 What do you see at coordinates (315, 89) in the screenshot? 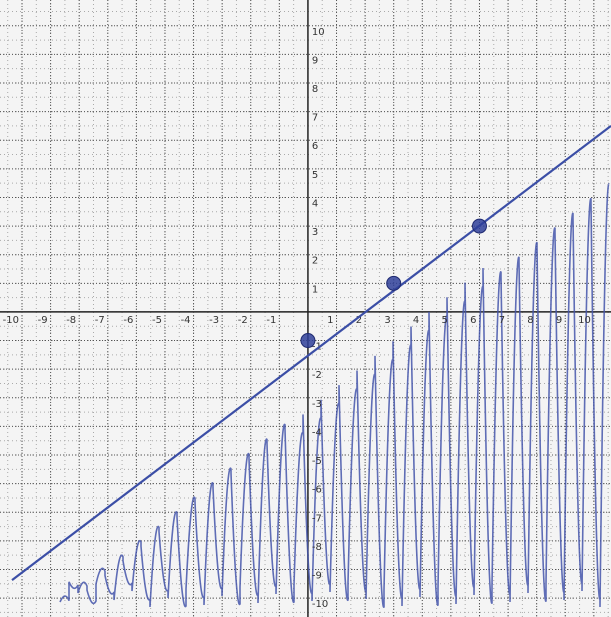
I see `y-tick-label: 8` at bounding box center [315, 89].